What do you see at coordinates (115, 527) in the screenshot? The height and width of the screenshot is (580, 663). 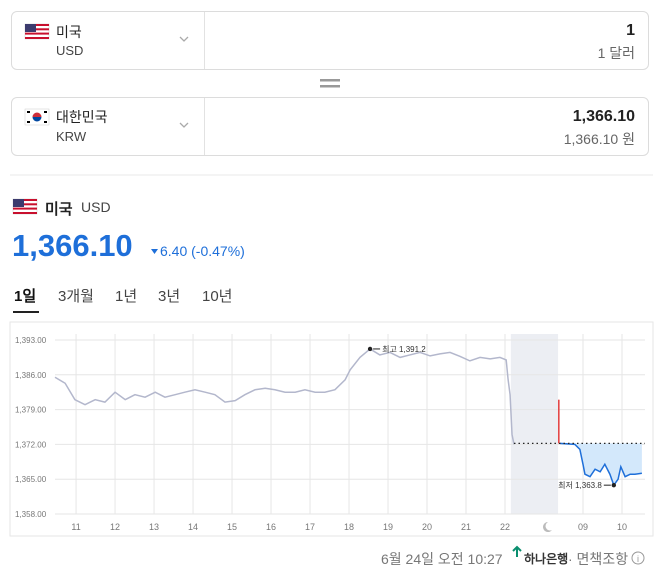 I see `x-tick-label: 12` at bounding box center [115, 527].